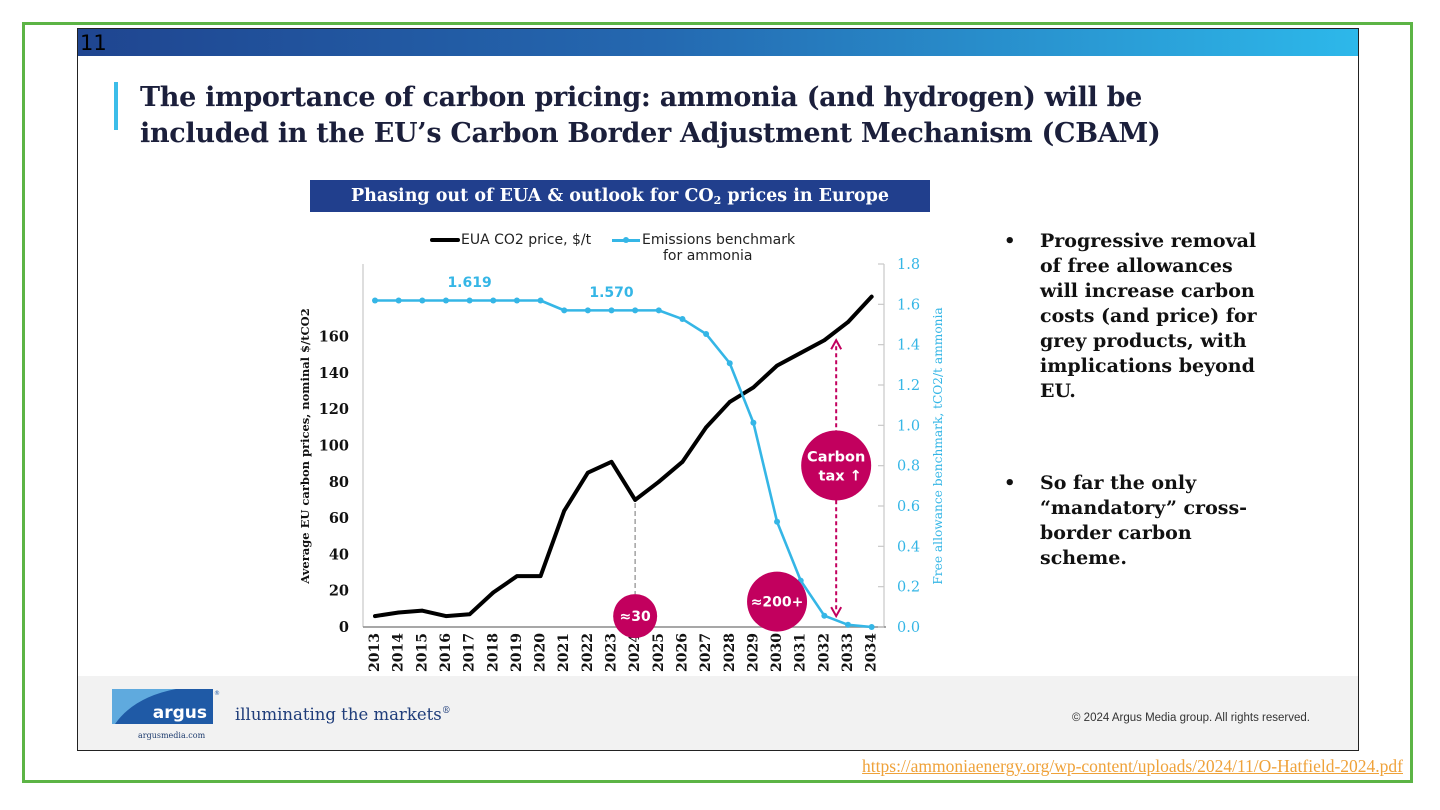 This screenshot has width=1440, height=810. What do you see at coordinates (517, 652) in the screenshot?
I see `x-axis-tick-label: 2019` at bounding box center [517, 652].